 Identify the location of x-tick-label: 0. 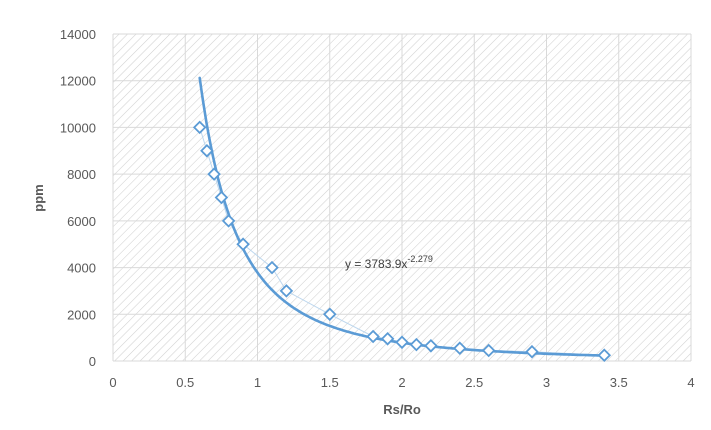
(112, 382).